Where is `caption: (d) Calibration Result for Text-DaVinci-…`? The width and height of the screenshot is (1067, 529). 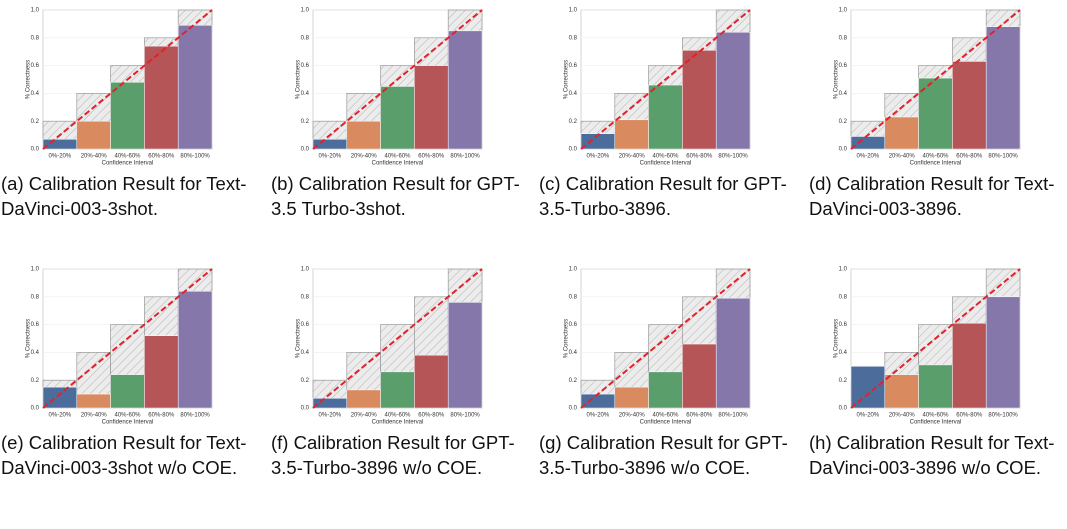
caption: (d) Calibration Result for Text-DaVinci-… is located at coordinates (932, 196).